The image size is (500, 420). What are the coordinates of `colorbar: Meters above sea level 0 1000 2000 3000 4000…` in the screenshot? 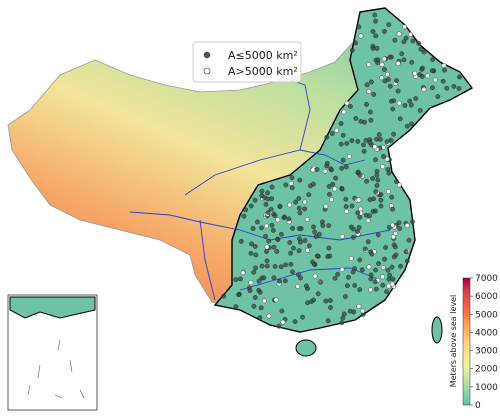 It's located at (473, 342).